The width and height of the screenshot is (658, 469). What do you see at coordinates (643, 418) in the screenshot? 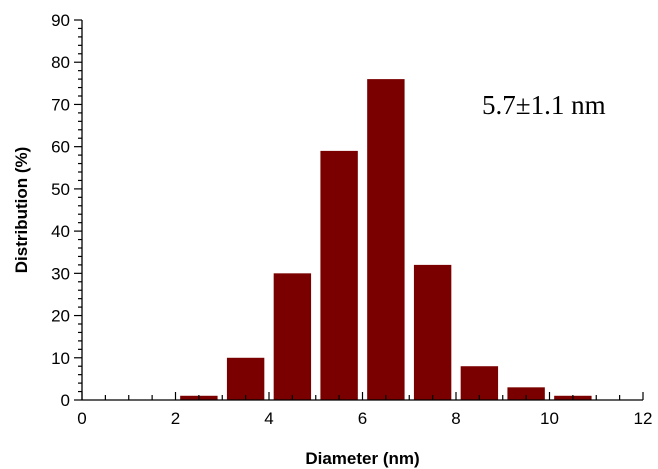
I see `x-tick-label: 12` at bounding box center [643, 418].